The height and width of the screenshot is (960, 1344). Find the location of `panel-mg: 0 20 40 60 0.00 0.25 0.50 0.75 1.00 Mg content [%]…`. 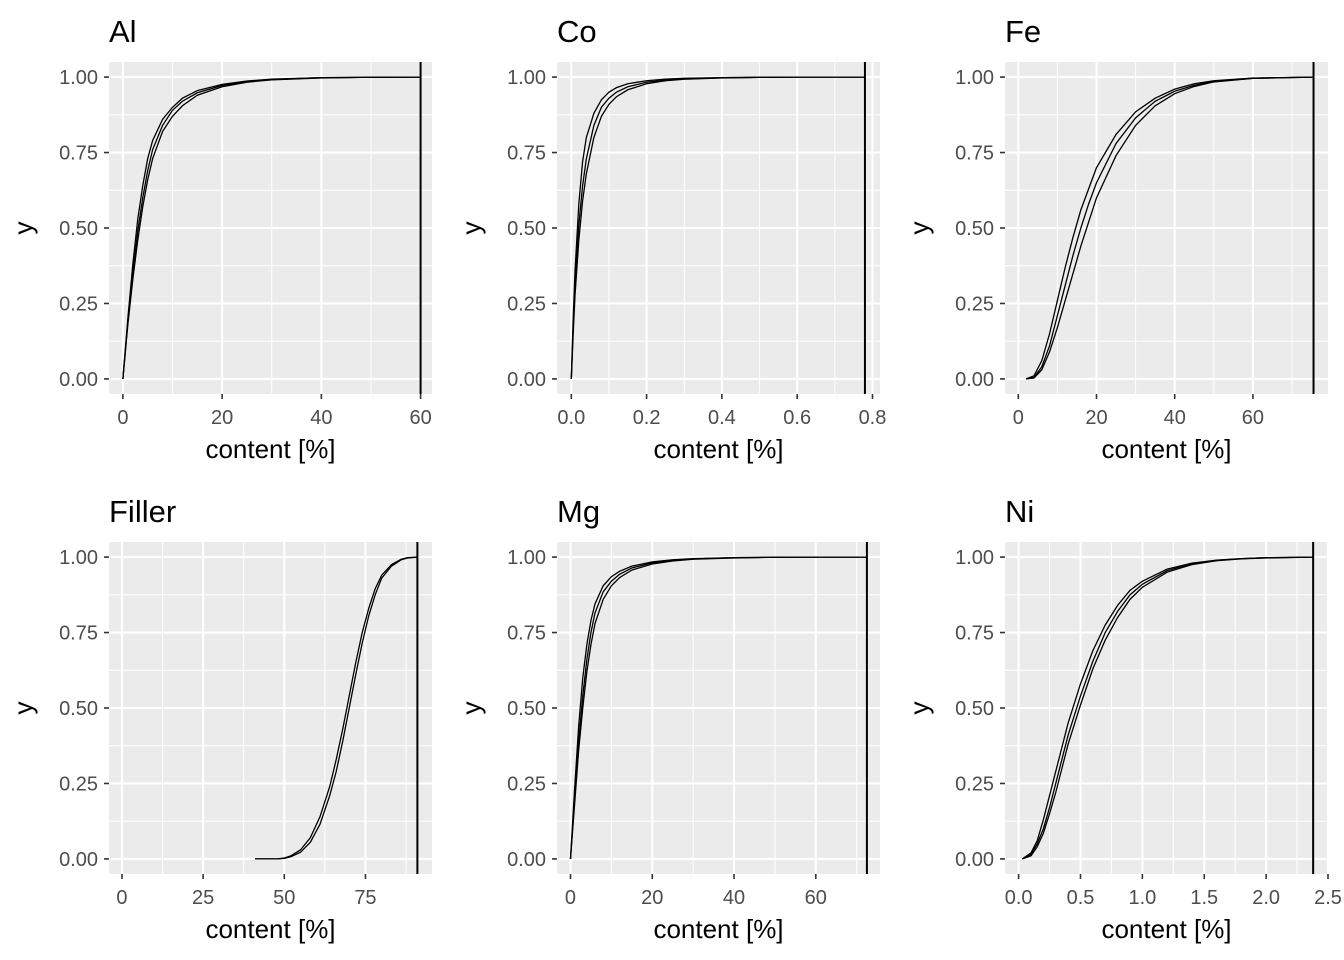

panel-mg: 0 20 40 60 0.00 0.25 0.50 0.75 1.00 Mg content [%]… is located at coordinates (668, 719).